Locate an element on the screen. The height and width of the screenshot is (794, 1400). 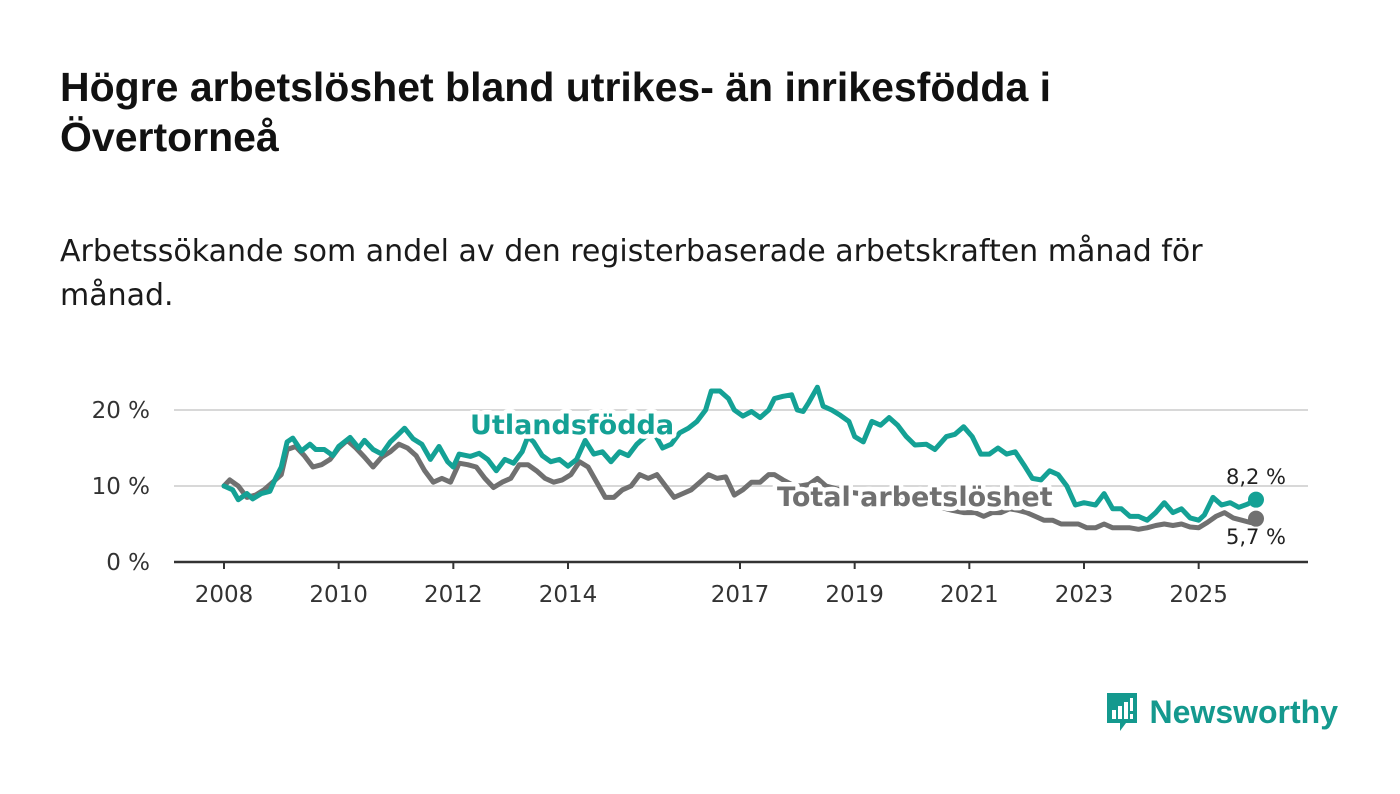
series-label-total-halo: Total arbetslöshet is located at coordinates (915, 497).